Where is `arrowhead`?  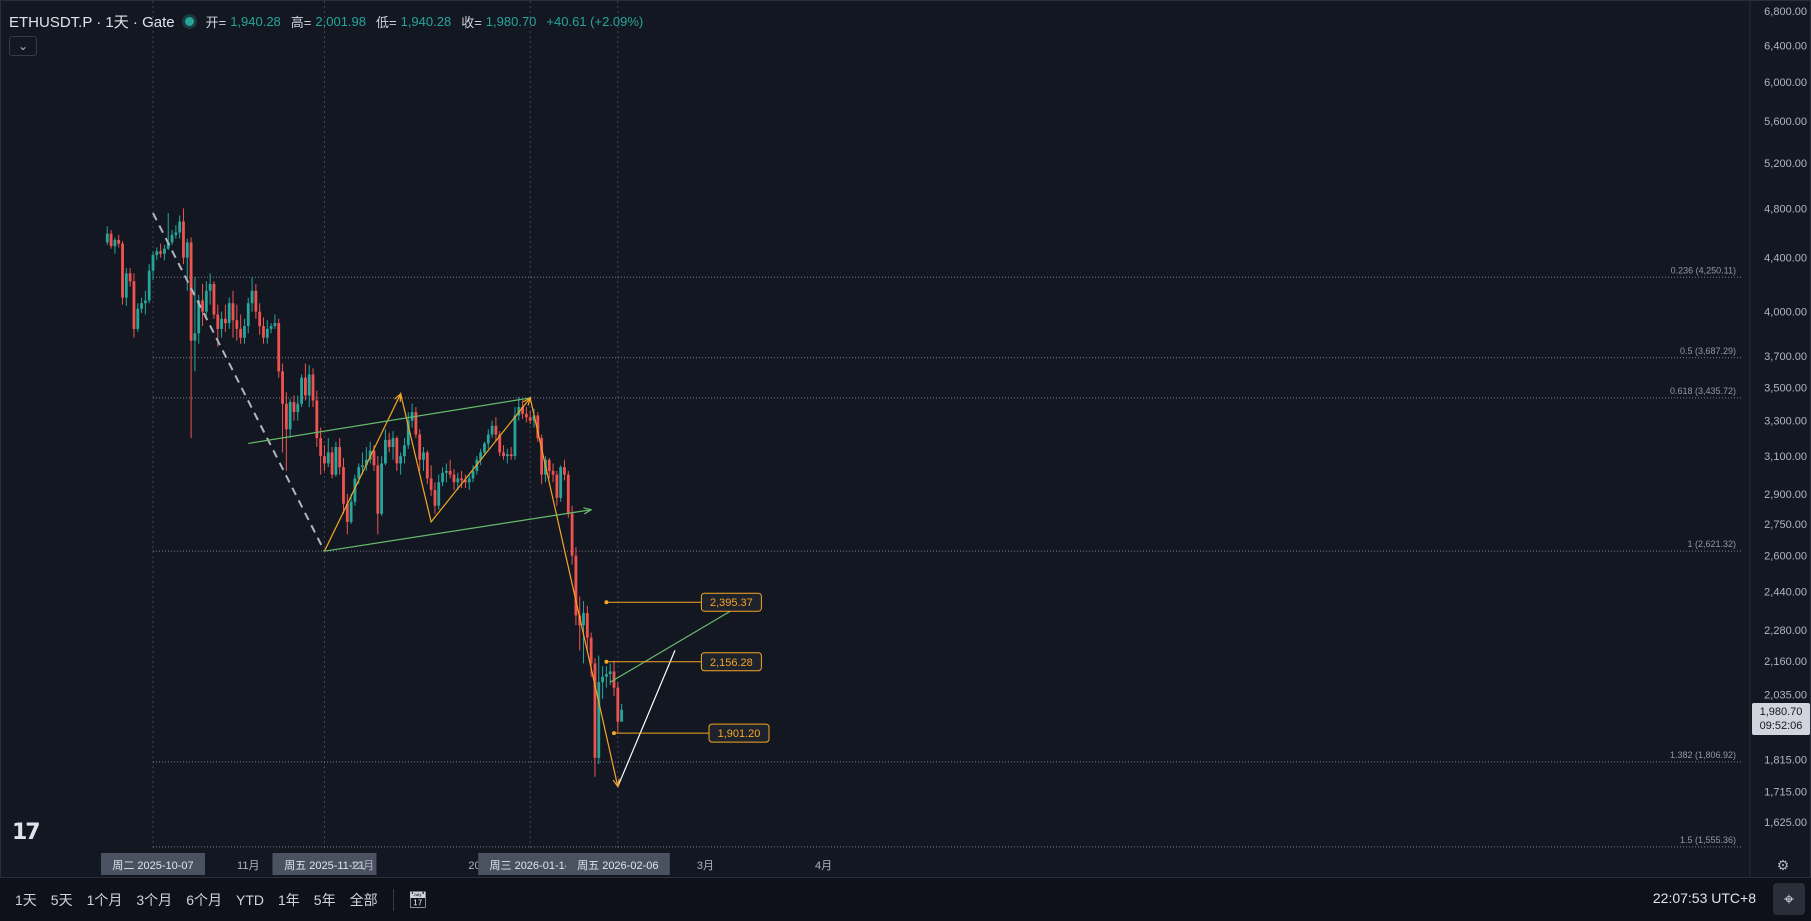 arrowhead is located at coordinates (398, 397).